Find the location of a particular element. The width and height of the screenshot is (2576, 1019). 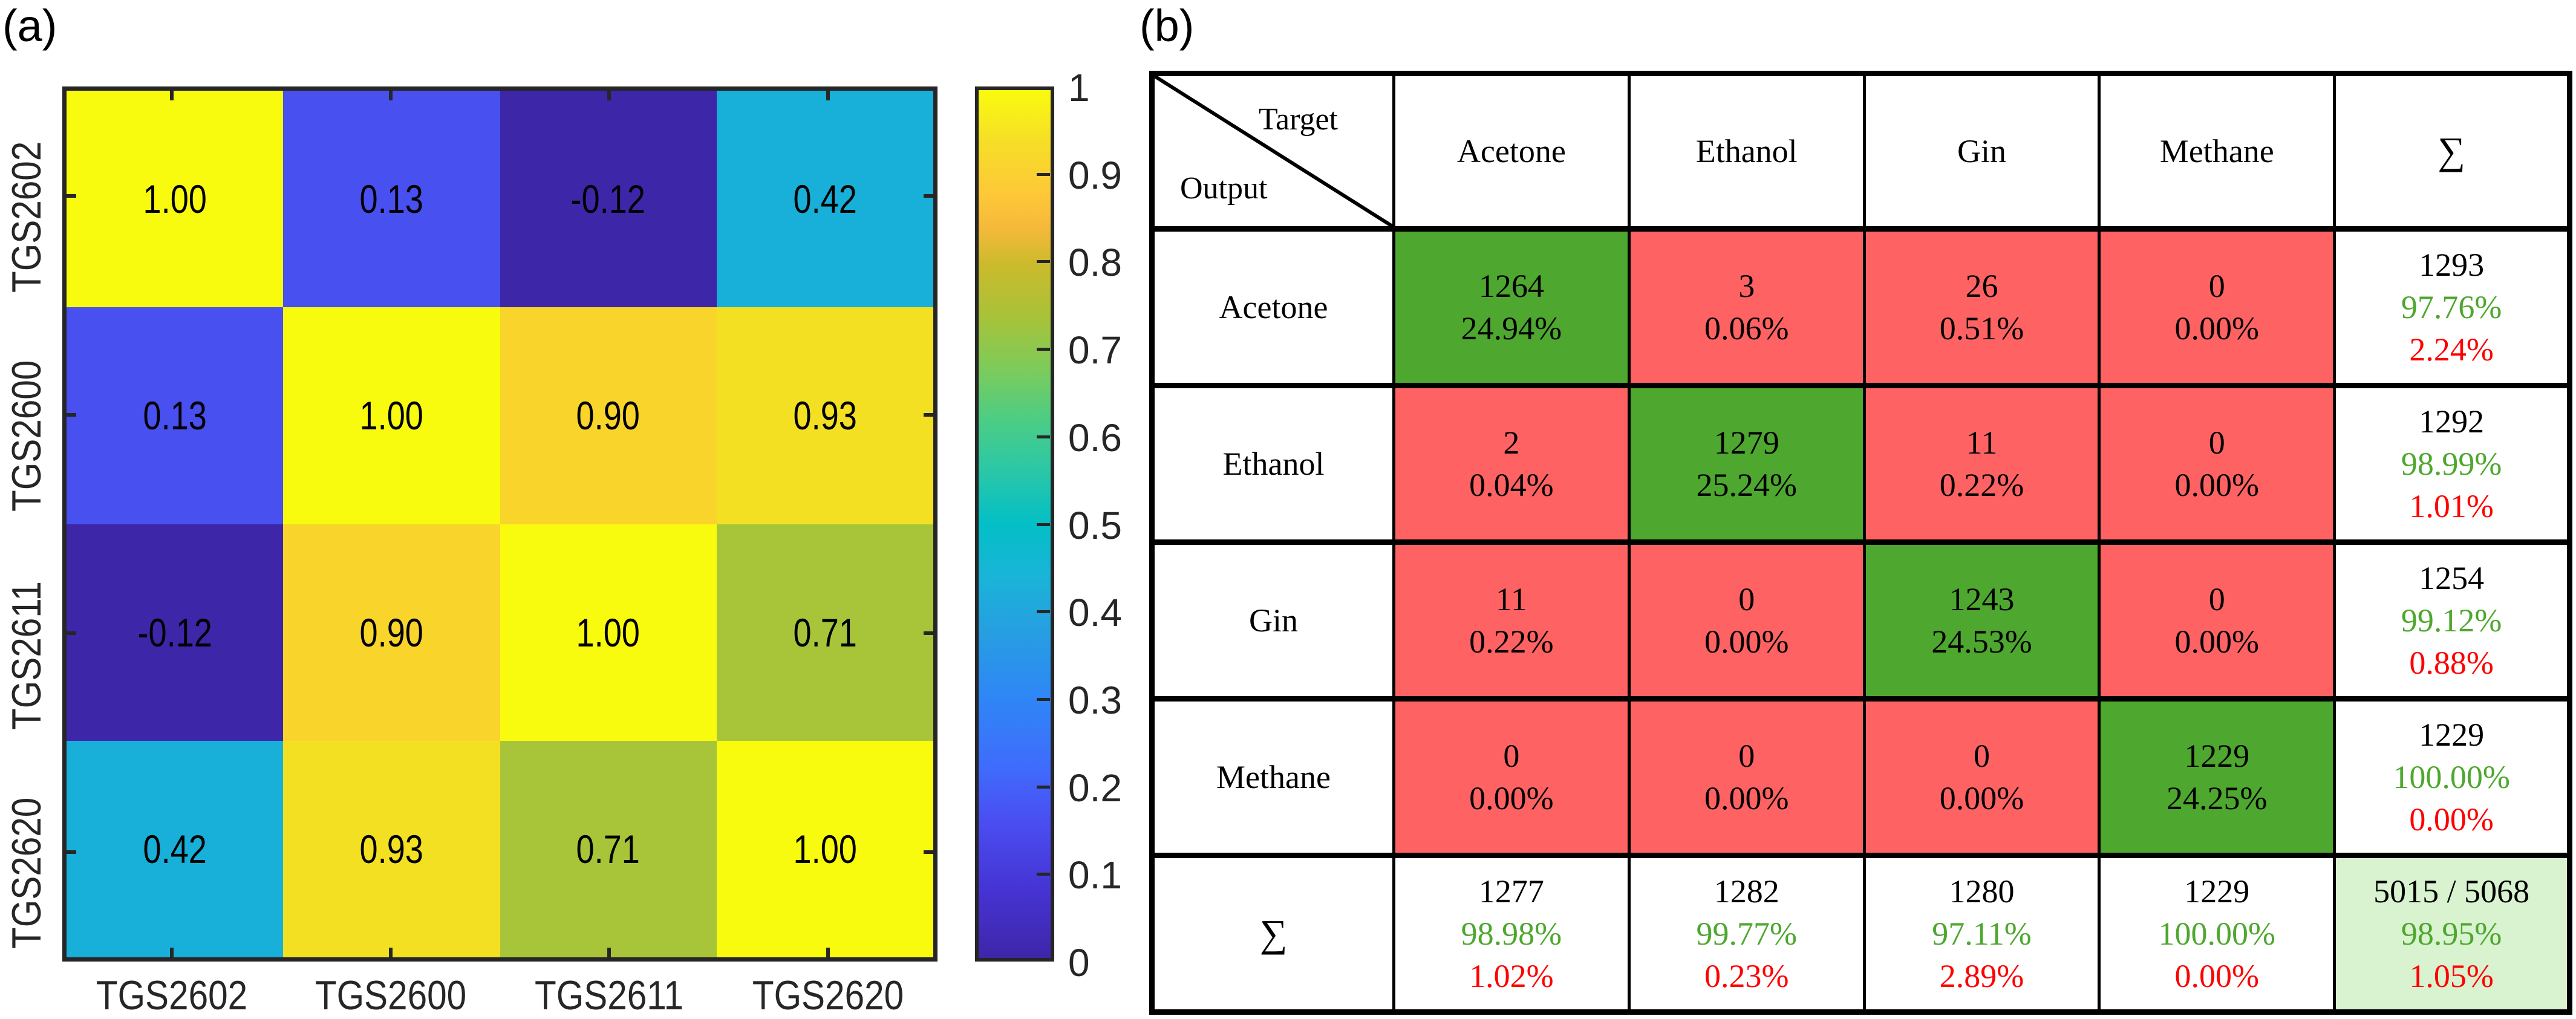

cell-percent: 24.25% is located at coordinates (2217, 798).